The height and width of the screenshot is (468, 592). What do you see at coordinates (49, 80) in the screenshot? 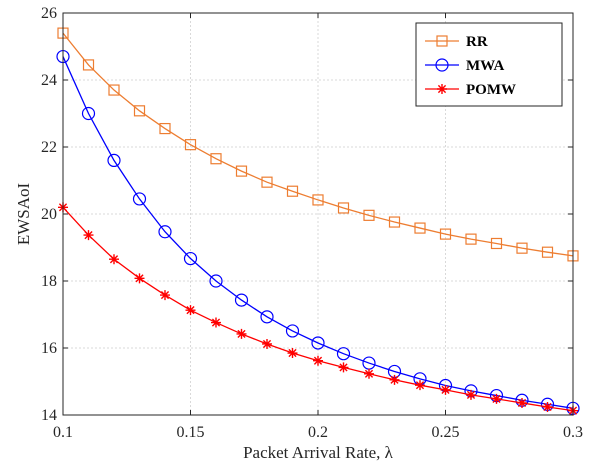
I see `y-tick-label: 24` at bounding box center [49, 80].